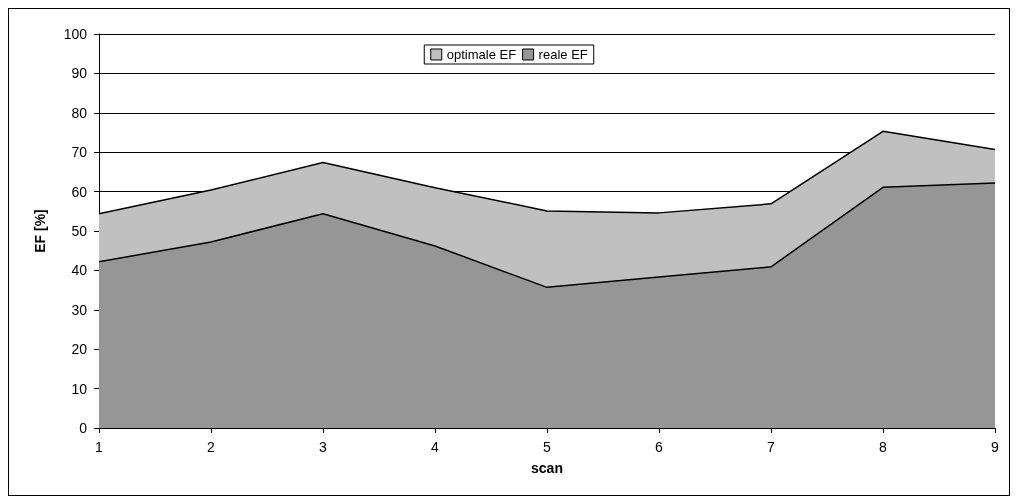 This screenshot has height=504, width=1018. I want to click on y-tick-label: 20, so click(79, 349).